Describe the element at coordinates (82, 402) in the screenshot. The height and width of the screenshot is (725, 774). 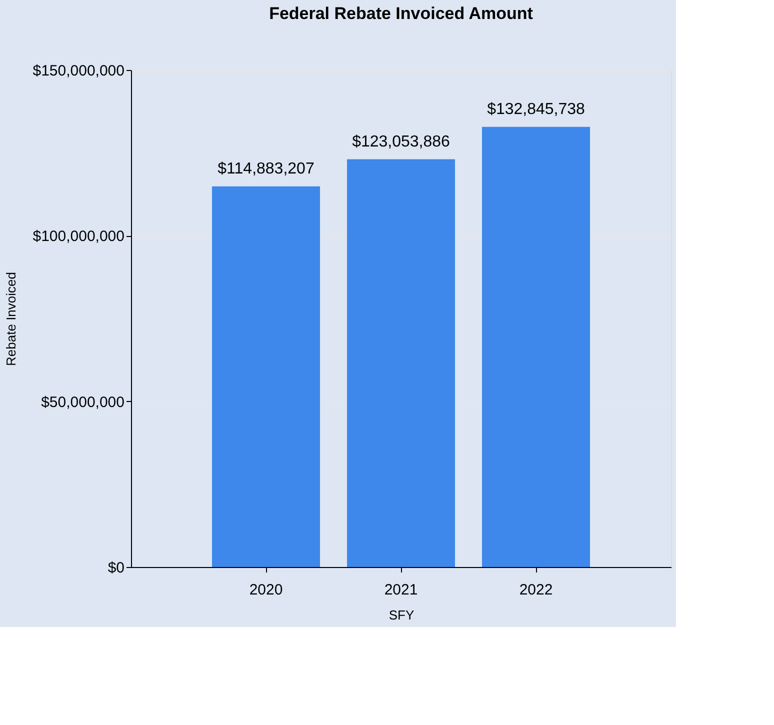
I see `y-tick-label: $50,000,000` at that location.